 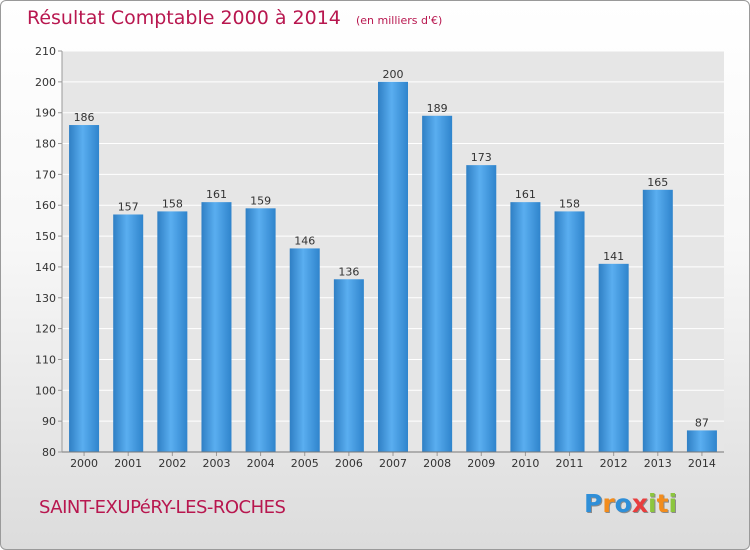 I want to click on x-tick-label-2009: 2009, so click(x=481, y=463).